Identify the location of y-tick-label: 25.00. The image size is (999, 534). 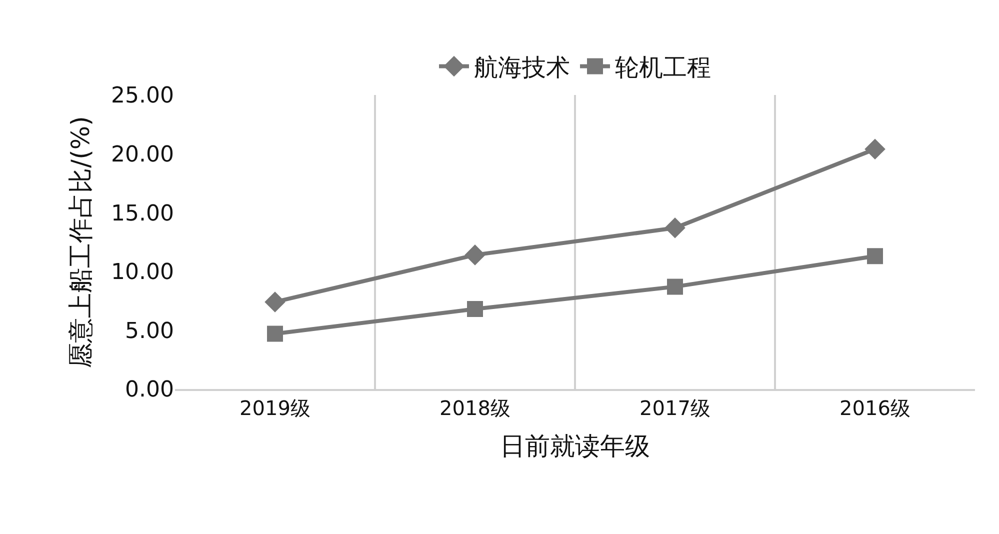
(142, 96).